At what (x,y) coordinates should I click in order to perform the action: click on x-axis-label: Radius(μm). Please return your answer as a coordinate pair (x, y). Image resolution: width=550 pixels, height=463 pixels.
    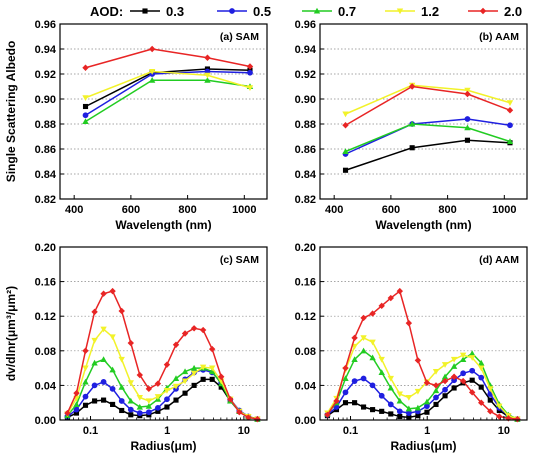
    Looking at the image, I should click on (423, 446).